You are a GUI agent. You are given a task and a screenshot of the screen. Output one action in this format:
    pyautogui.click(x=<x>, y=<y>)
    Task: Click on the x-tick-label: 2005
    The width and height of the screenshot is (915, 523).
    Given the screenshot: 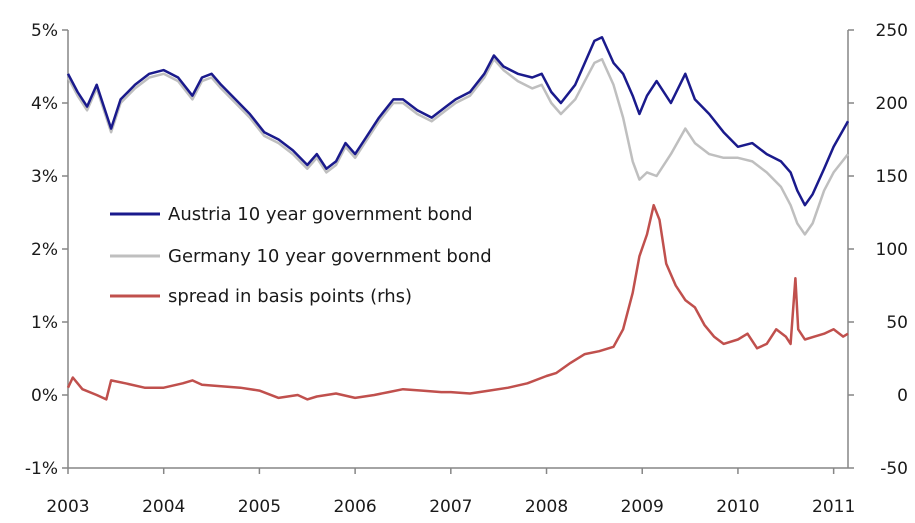 What is the action you would take?
    pyautogui.click(x=259, y=507)
    